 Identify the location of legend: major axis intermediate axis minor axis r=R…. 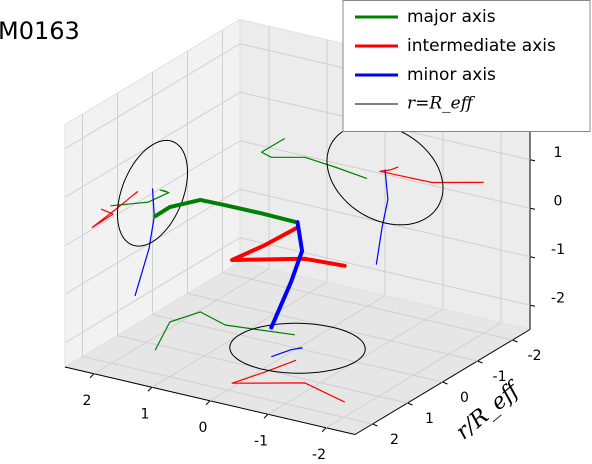
(466, 66).